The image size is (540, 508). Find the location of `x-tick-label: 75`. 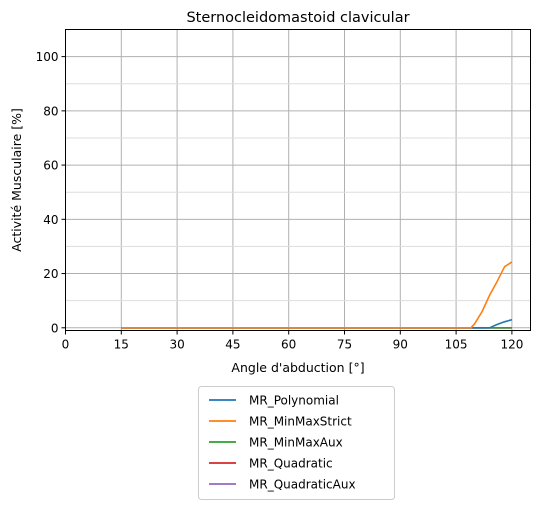

x-tick-label: 75 is located at coordinates (344, 345).